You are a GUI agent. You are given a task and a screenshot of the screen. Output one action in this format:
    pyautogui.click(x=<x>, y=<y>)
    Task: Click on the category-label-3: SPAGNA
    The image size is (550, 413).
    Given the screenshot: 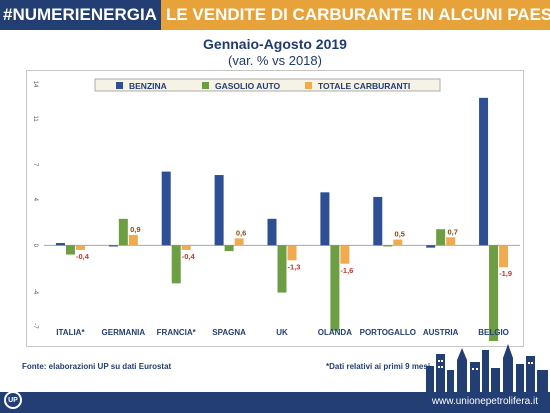 What is the action you would take?
    pyautogui.click(x=229, y=332)
    